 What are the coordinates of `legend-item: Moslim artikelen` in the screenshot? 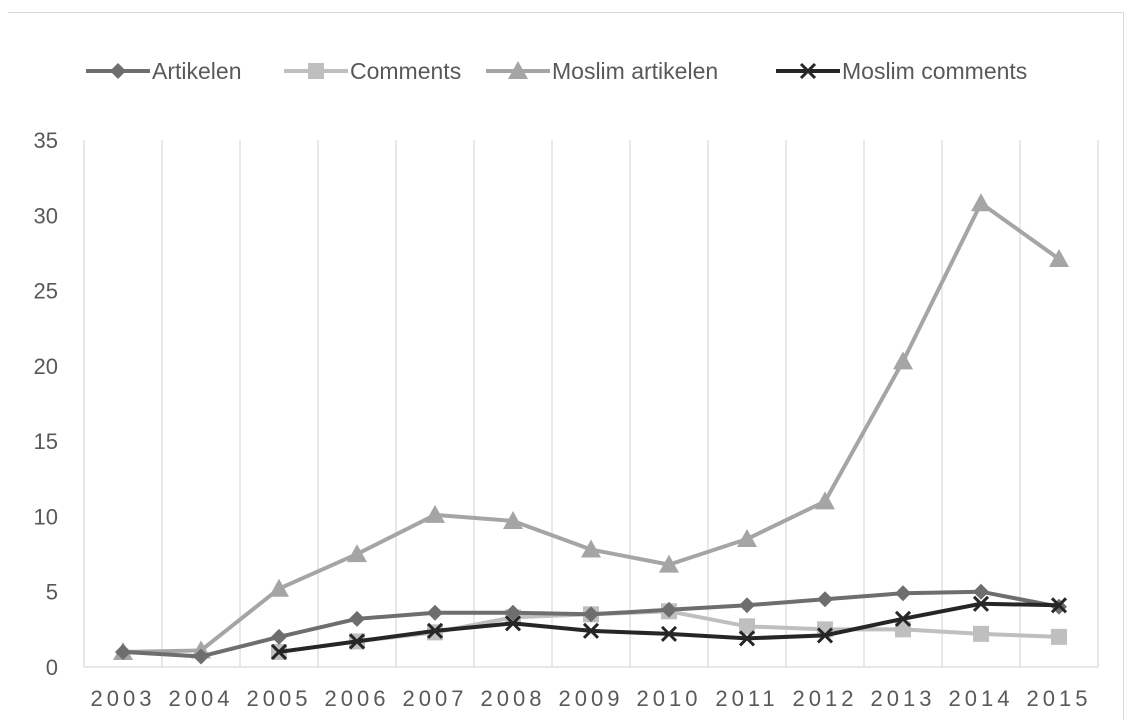 It's located at (602, 71).